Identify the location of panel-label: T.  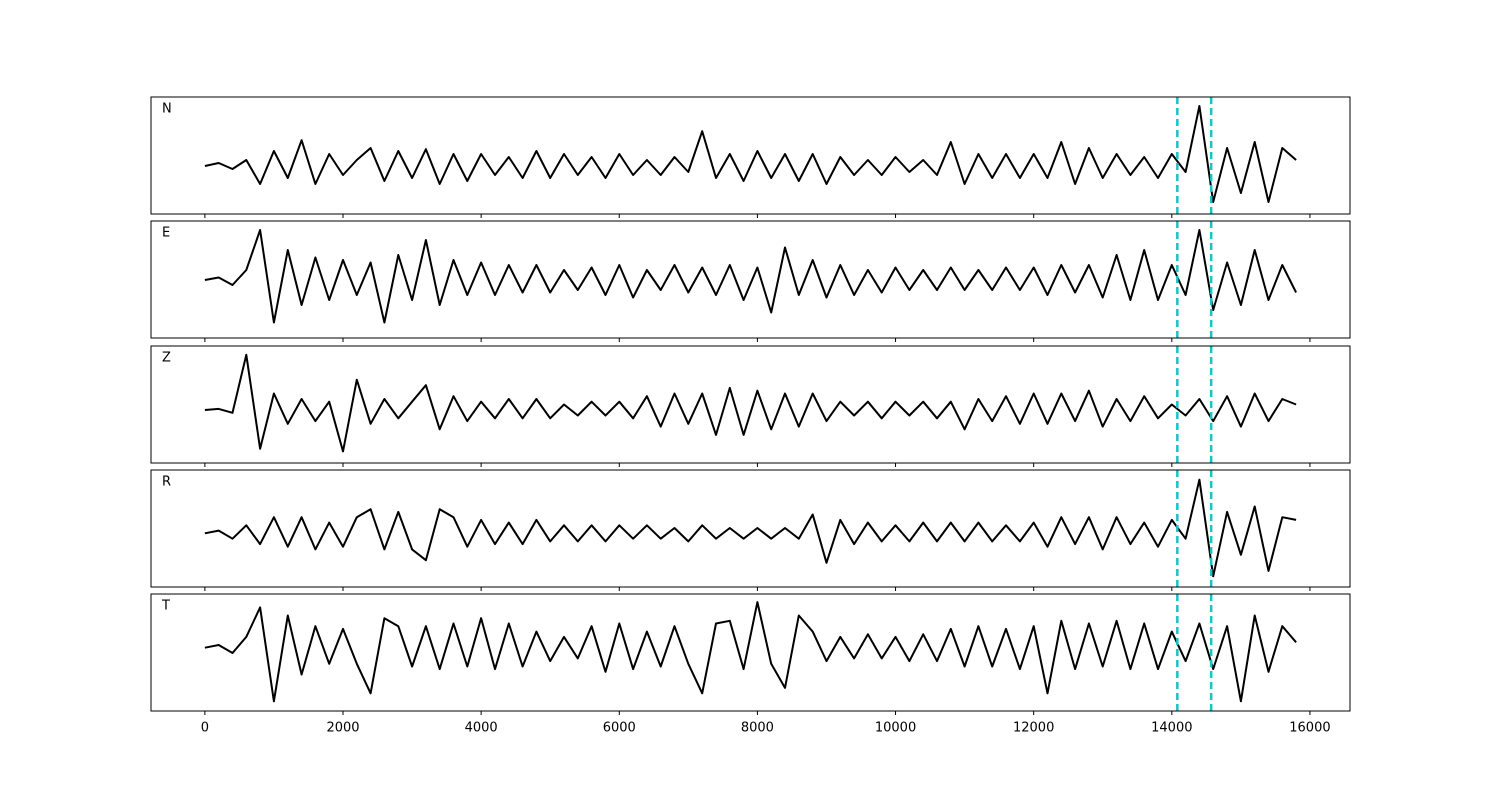
(165, 606).